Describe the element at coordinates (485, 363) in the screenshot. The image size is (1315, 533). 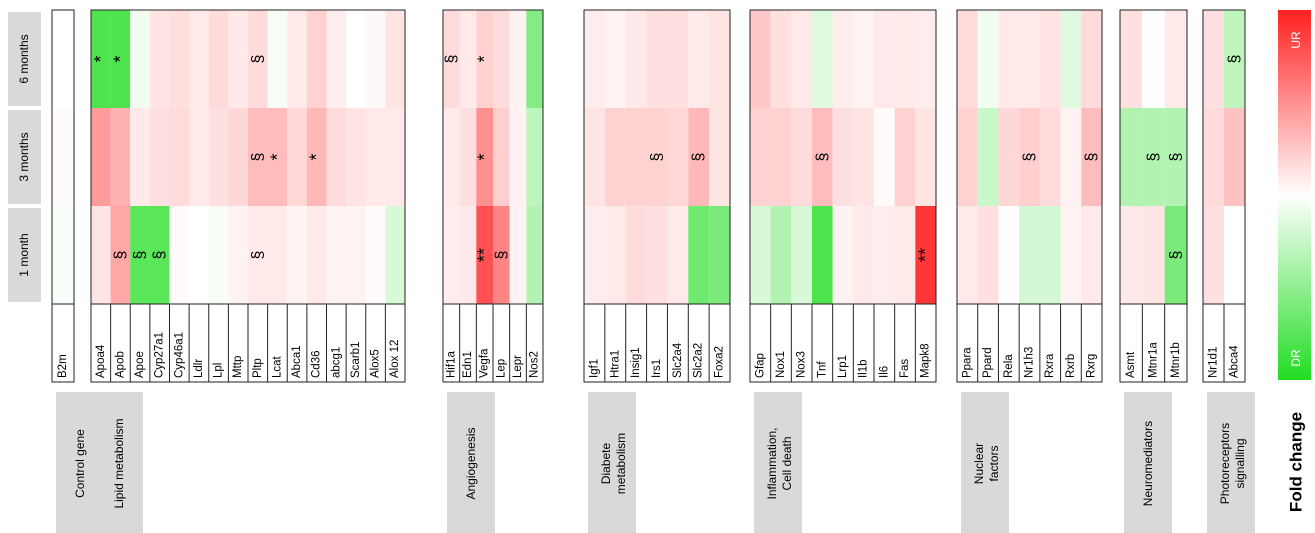
I see `gene-label-vegfa: Vegfa` at that location.